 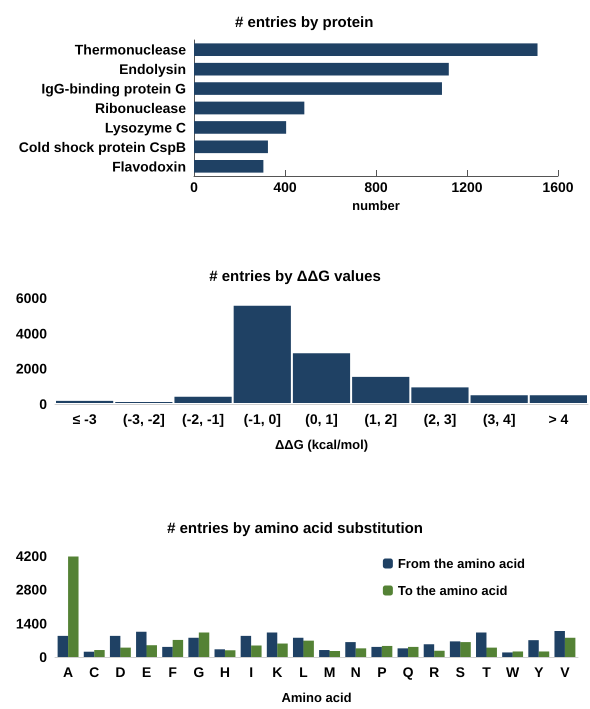 I want to click on y-tick-label: Ribonuclease, so click(x=140, y=108).